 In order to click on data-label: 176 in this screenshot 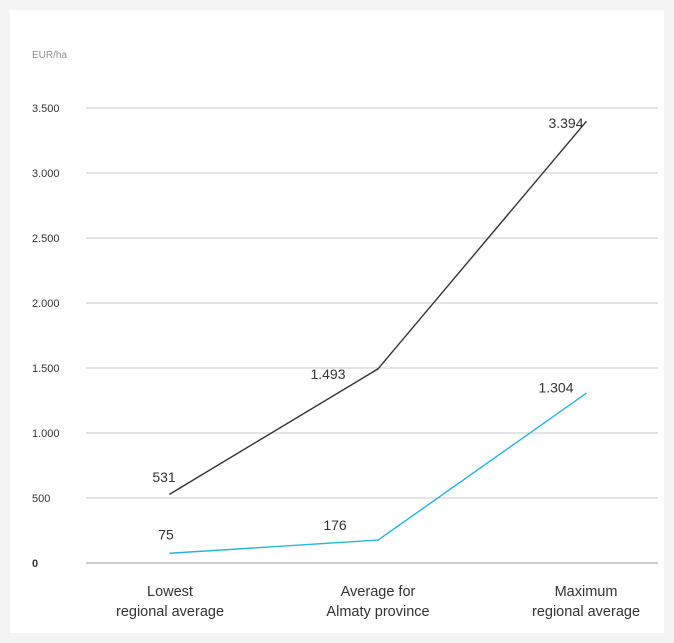, I will do `click(335, 525)`.